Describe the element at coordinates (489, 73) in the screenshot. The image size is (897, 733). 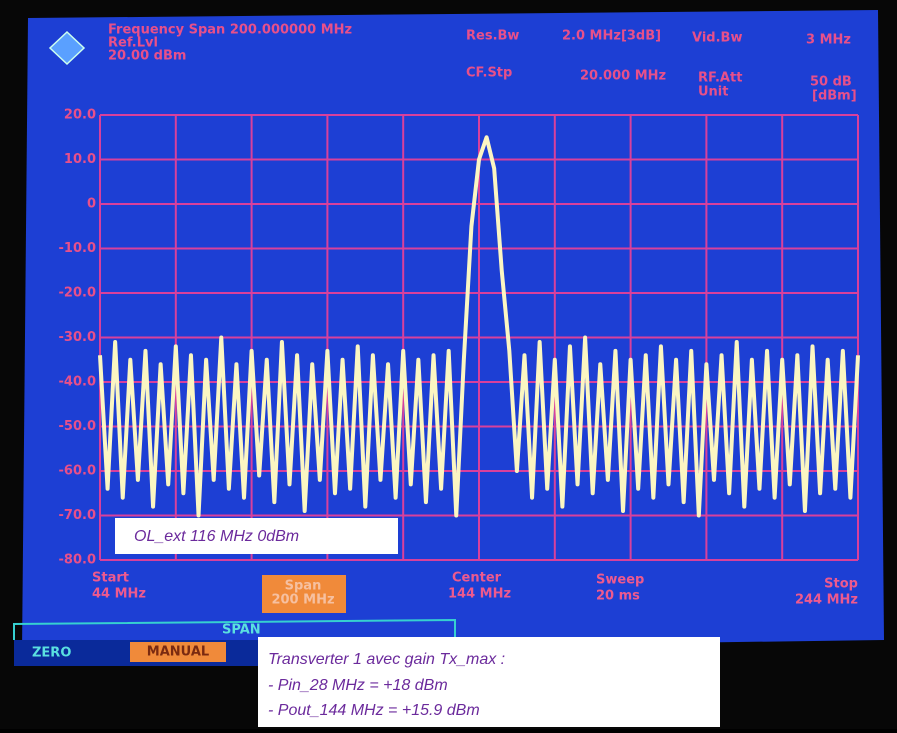
I see `cf-stp-label: CF.Stp` at that location.